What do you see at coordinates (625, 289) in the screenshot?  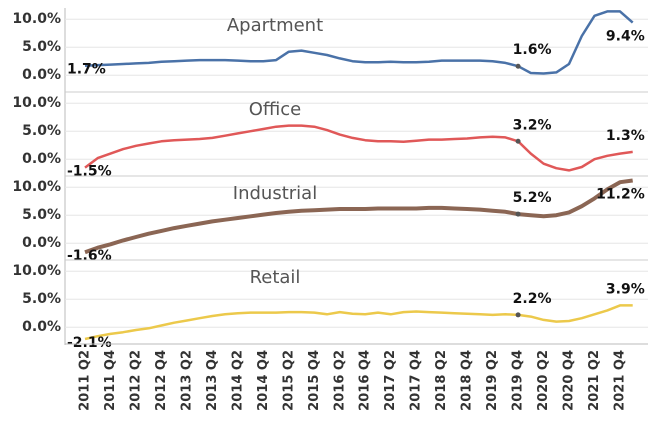 I see `value-label: 3.9%` at bounding box center [625, 289].